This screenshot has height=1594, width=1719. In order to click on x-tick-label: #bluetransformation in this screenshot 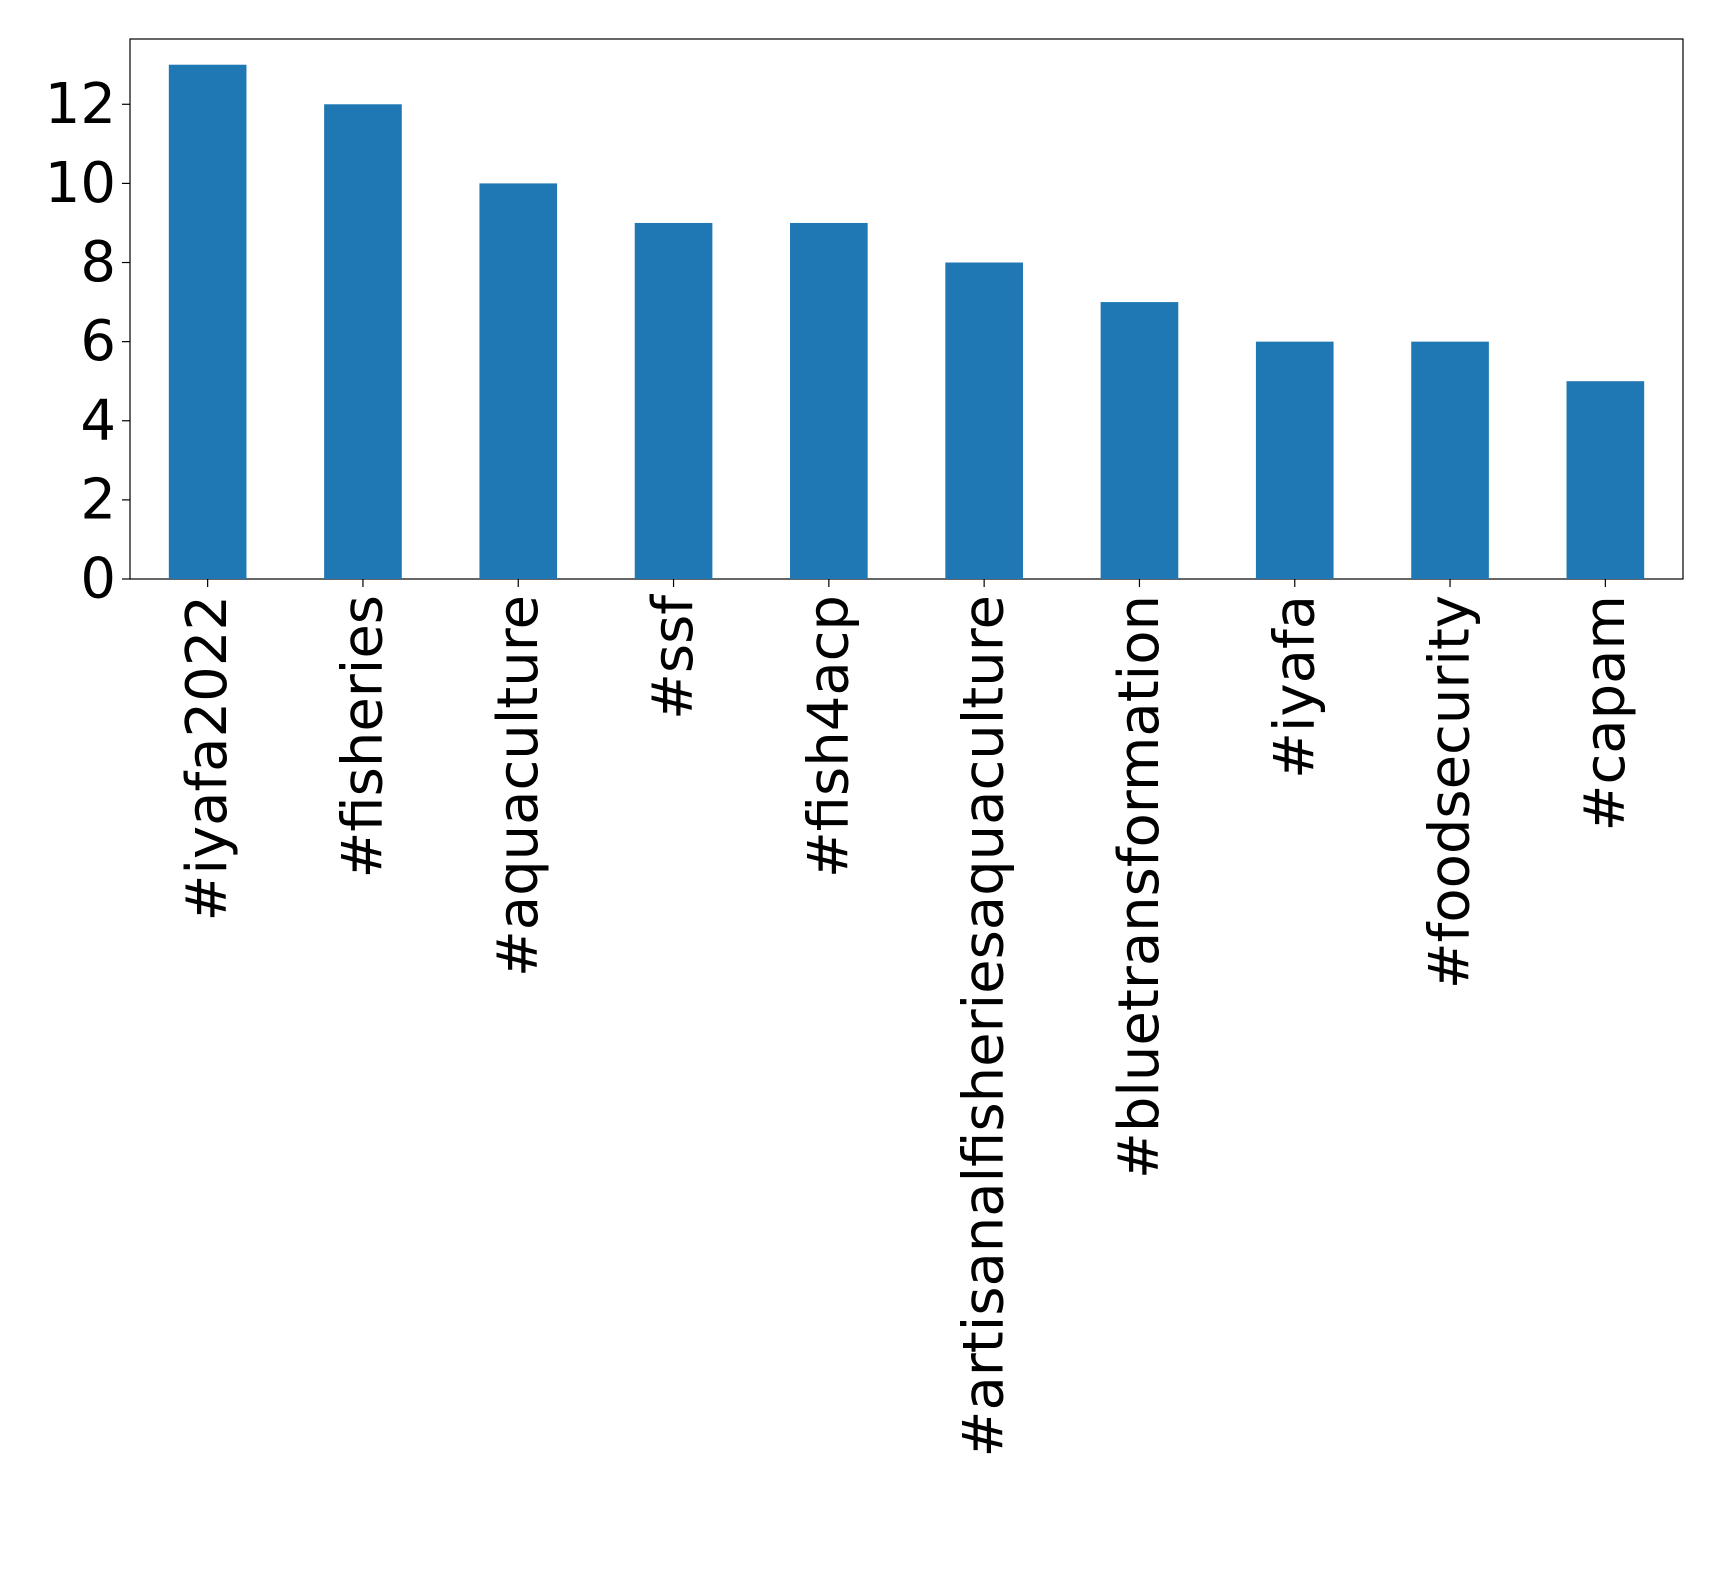, I will do `click(1139, 887)`.